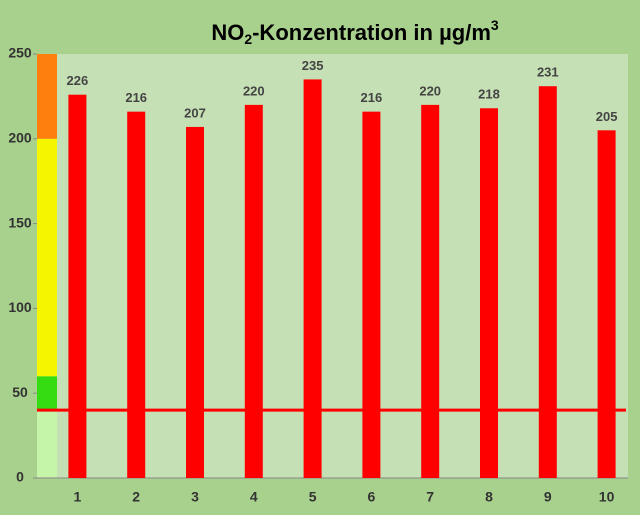  I want to click on x-tick-label: 4, so click(254, 497).